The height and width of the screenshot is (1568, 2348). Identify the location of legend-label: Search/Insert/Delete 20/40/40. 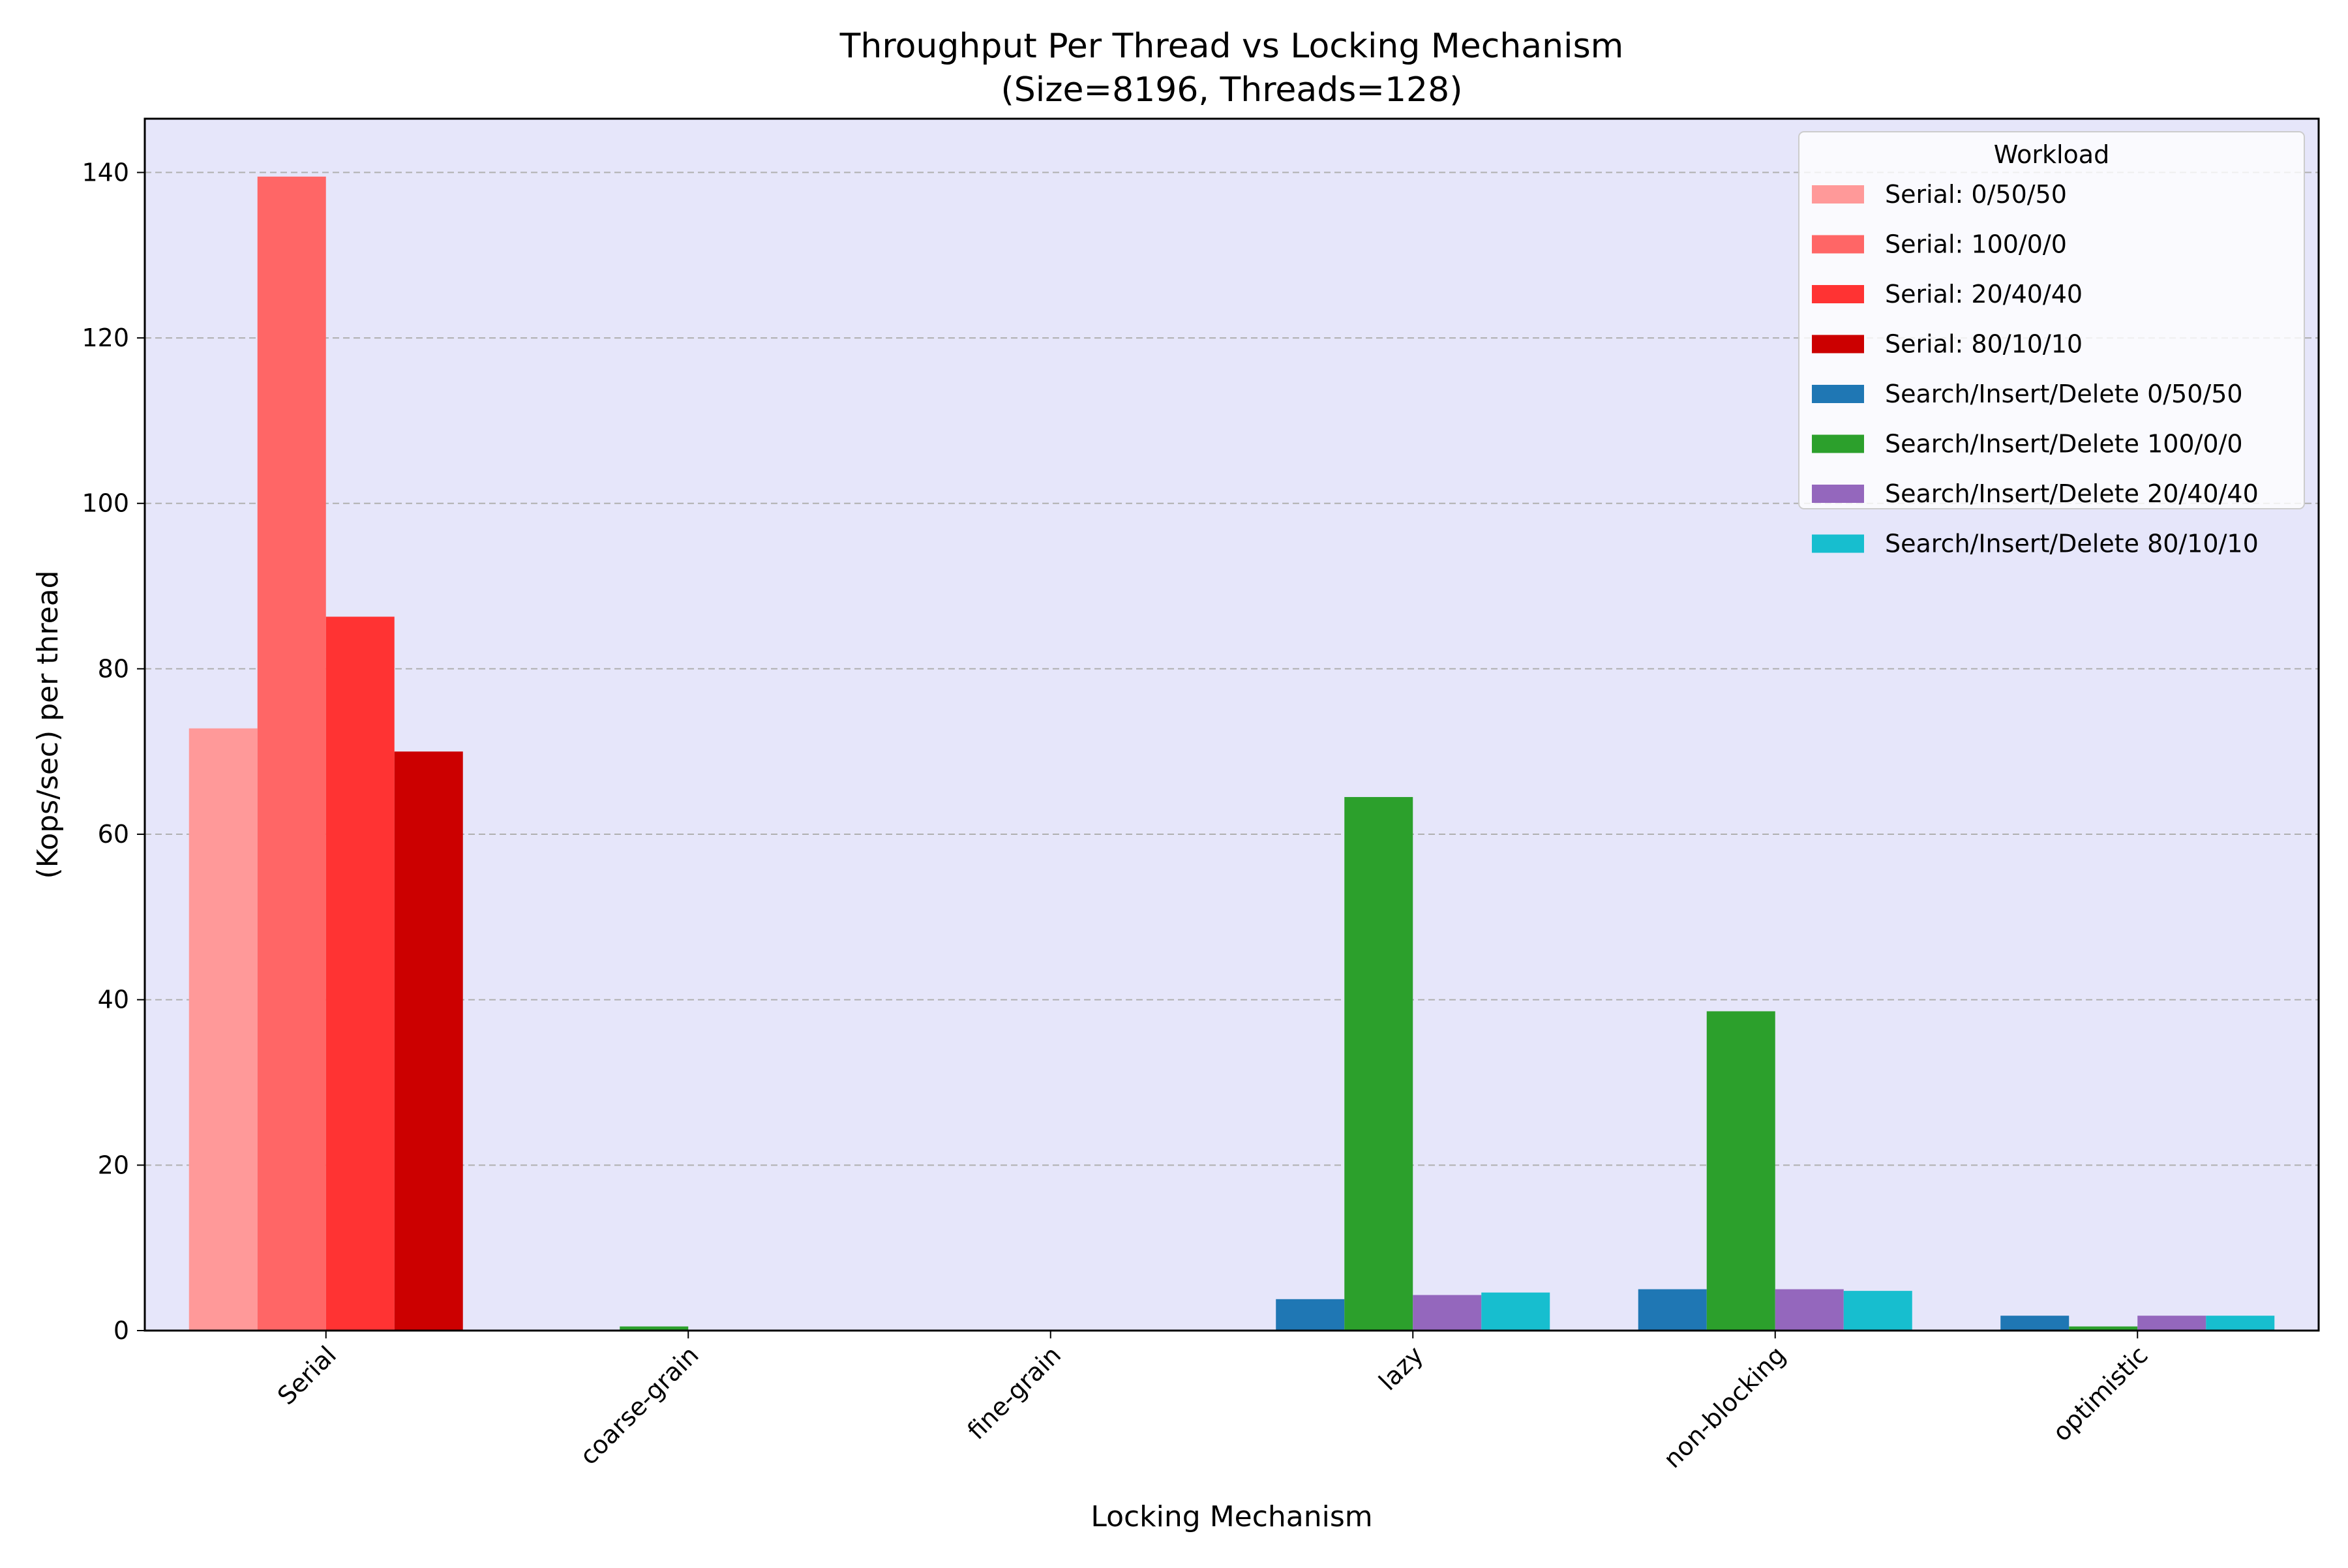
(2072, 493).